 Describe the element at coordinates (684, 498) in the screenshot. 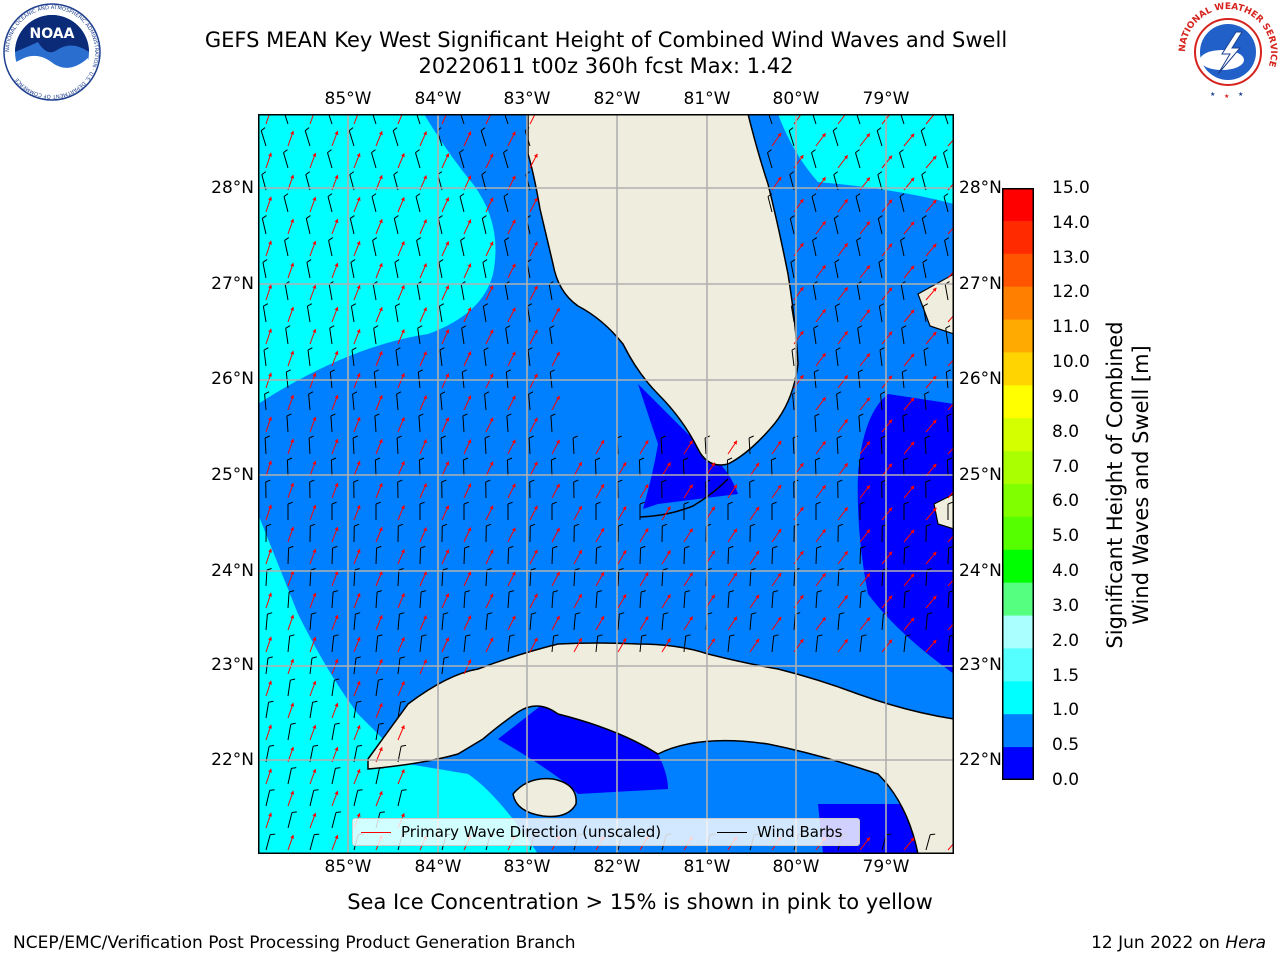

I see `florida-keys` at that location.